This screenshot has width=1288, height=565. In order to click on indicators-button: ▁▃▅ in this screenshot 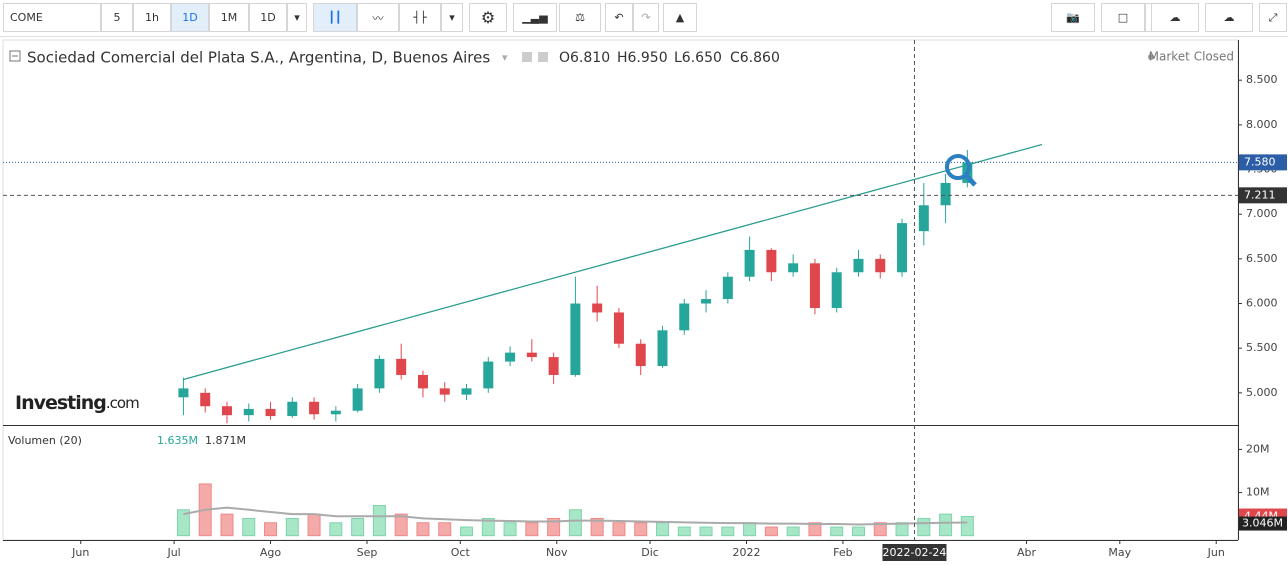, I will do `click(535, 17)`.